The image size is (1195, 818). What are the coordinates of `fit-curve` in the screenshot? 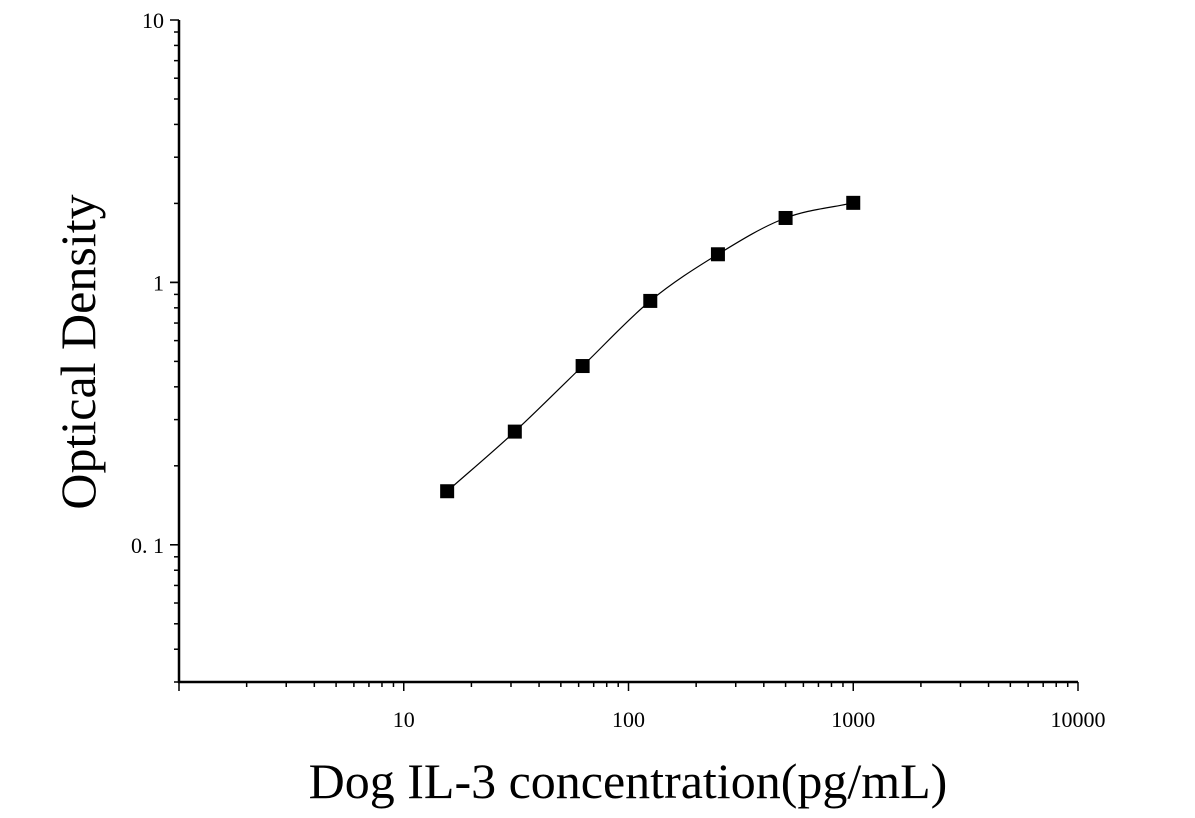 It's located at (650, 347).